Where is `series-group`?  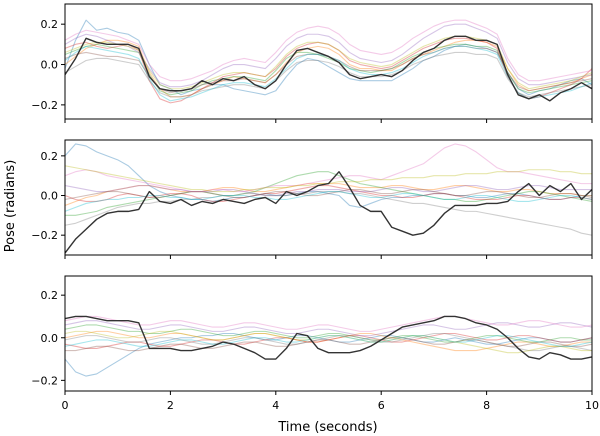
series-group is located at coordinates (328, 346).